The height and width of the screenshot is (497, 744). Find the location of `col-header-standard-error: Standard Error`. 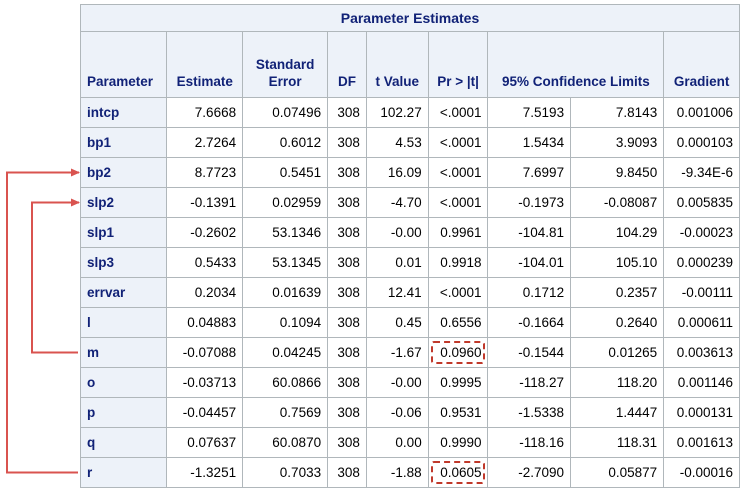

col-header-standard-error: Standard Error is located at coordinates (285, 64).